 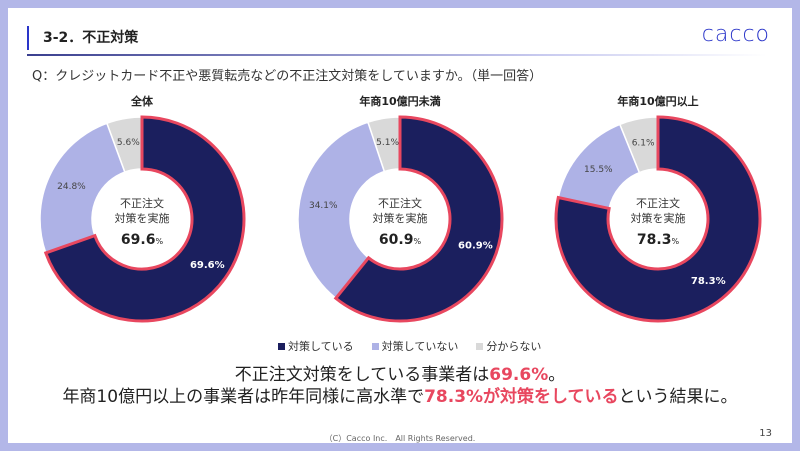 What do you see at coordinates (400, 438) in the screenshot?
I see `copyright: （C）Cacco Inc. All Rights Reserved.` at bounding box center [400, 438].